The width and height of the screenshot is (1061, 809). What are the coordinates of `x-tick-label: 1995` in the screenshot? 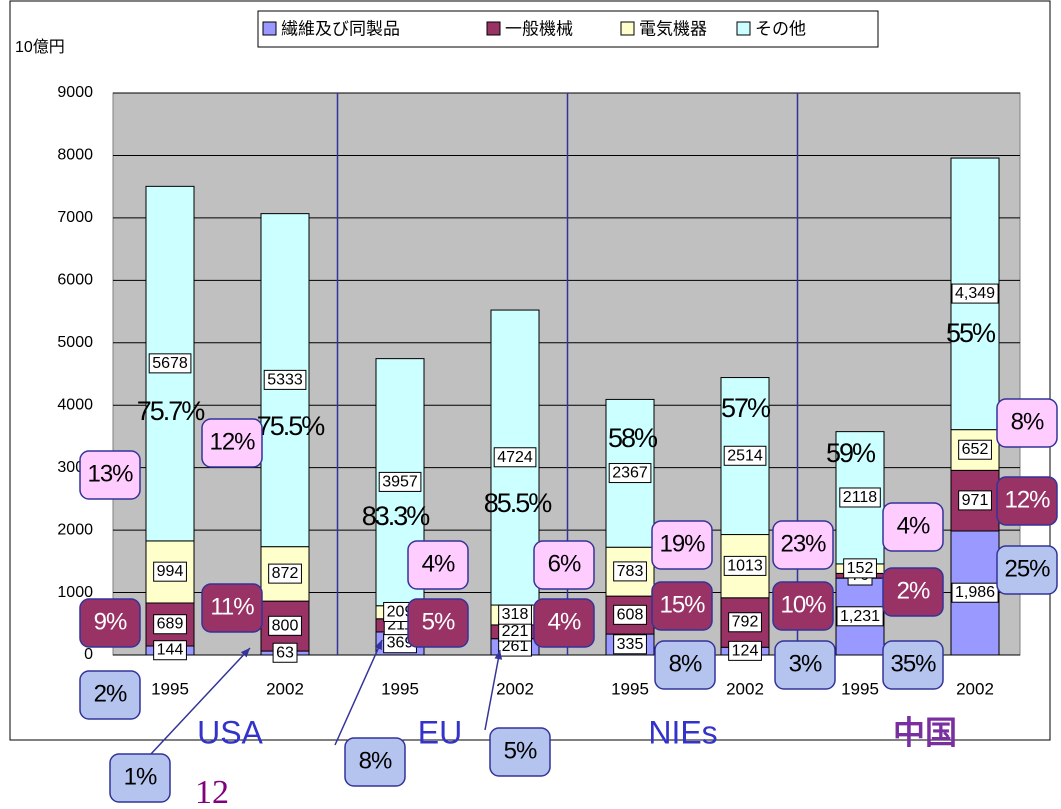 It's located at (400, 688).